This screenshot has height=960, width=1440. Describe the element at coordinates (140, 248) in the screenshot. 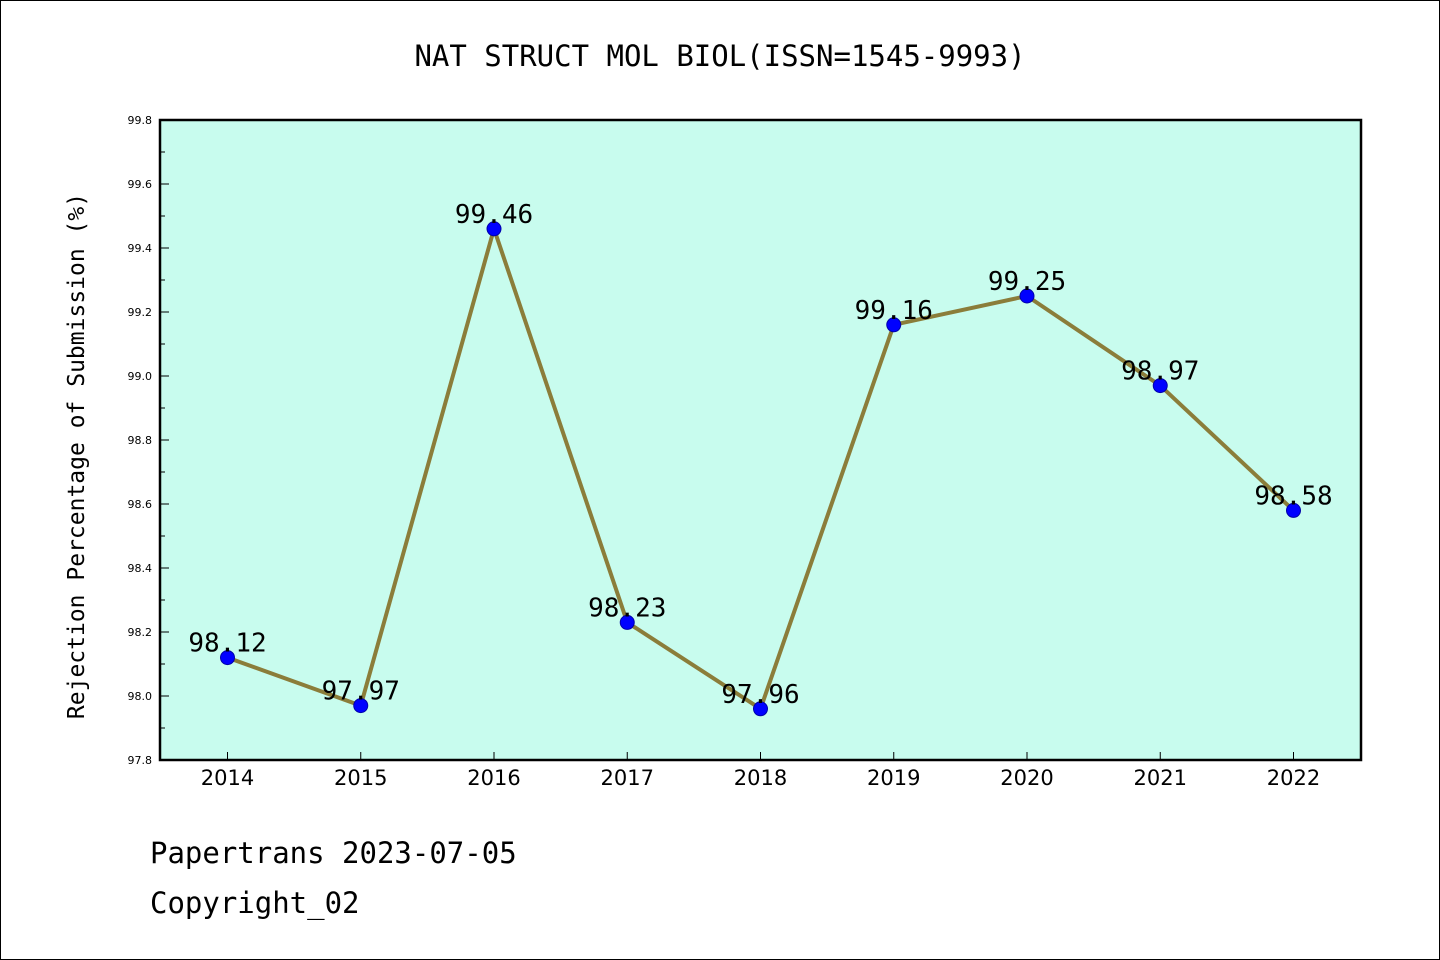

I see `y-tick-label: 99.4` at that location.